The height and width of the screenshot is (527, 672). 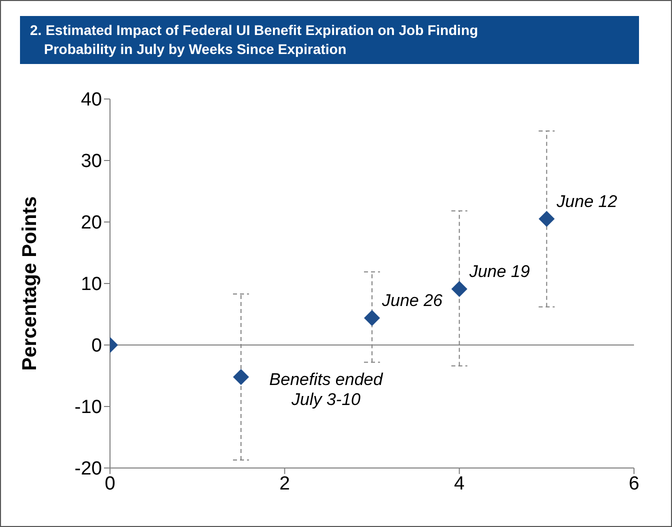 I want to click on annotation: June 26, so click(x=412, y=300).